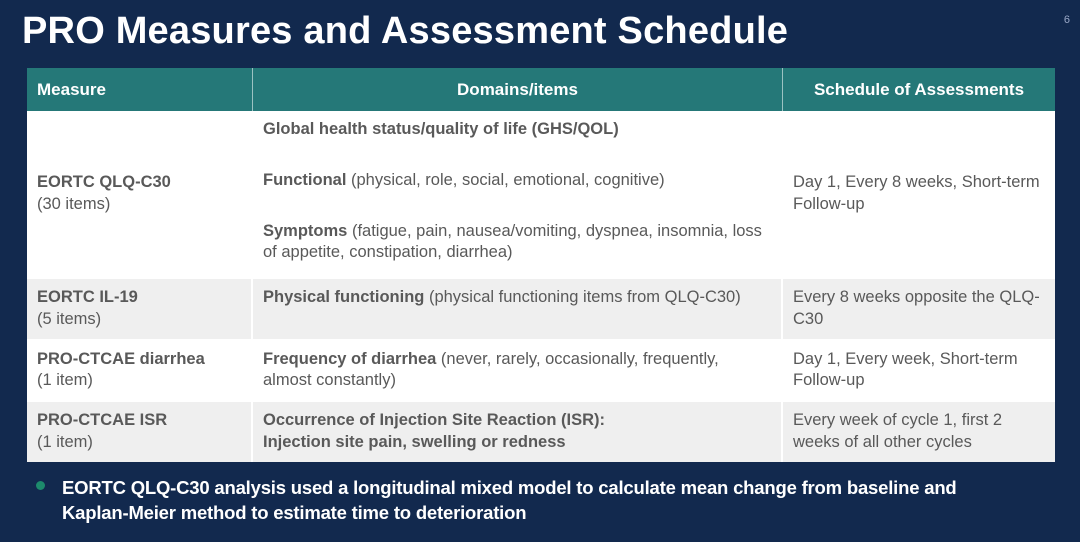 The width and height of the screenshot is (1080, 542). I want to click on page-number: 6, so click(1066, 20).